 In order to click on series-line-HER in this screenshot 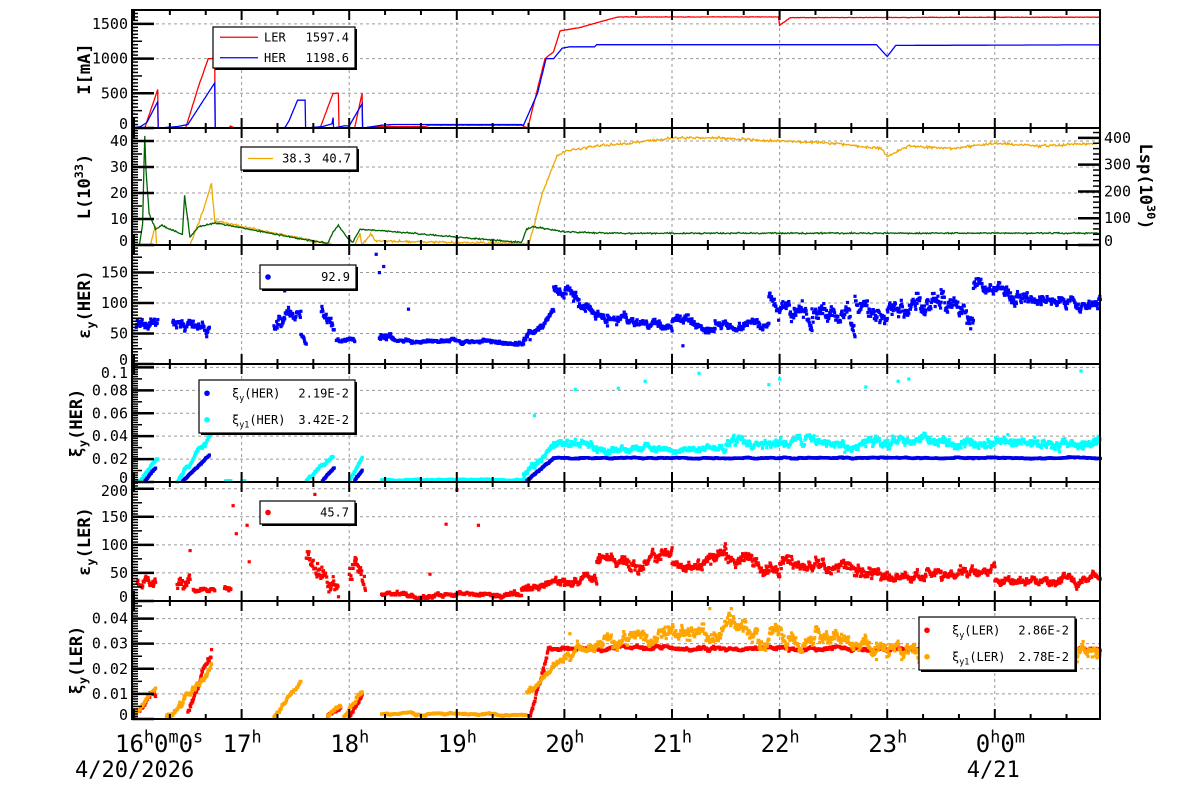, I will do `click(616, 86)`.